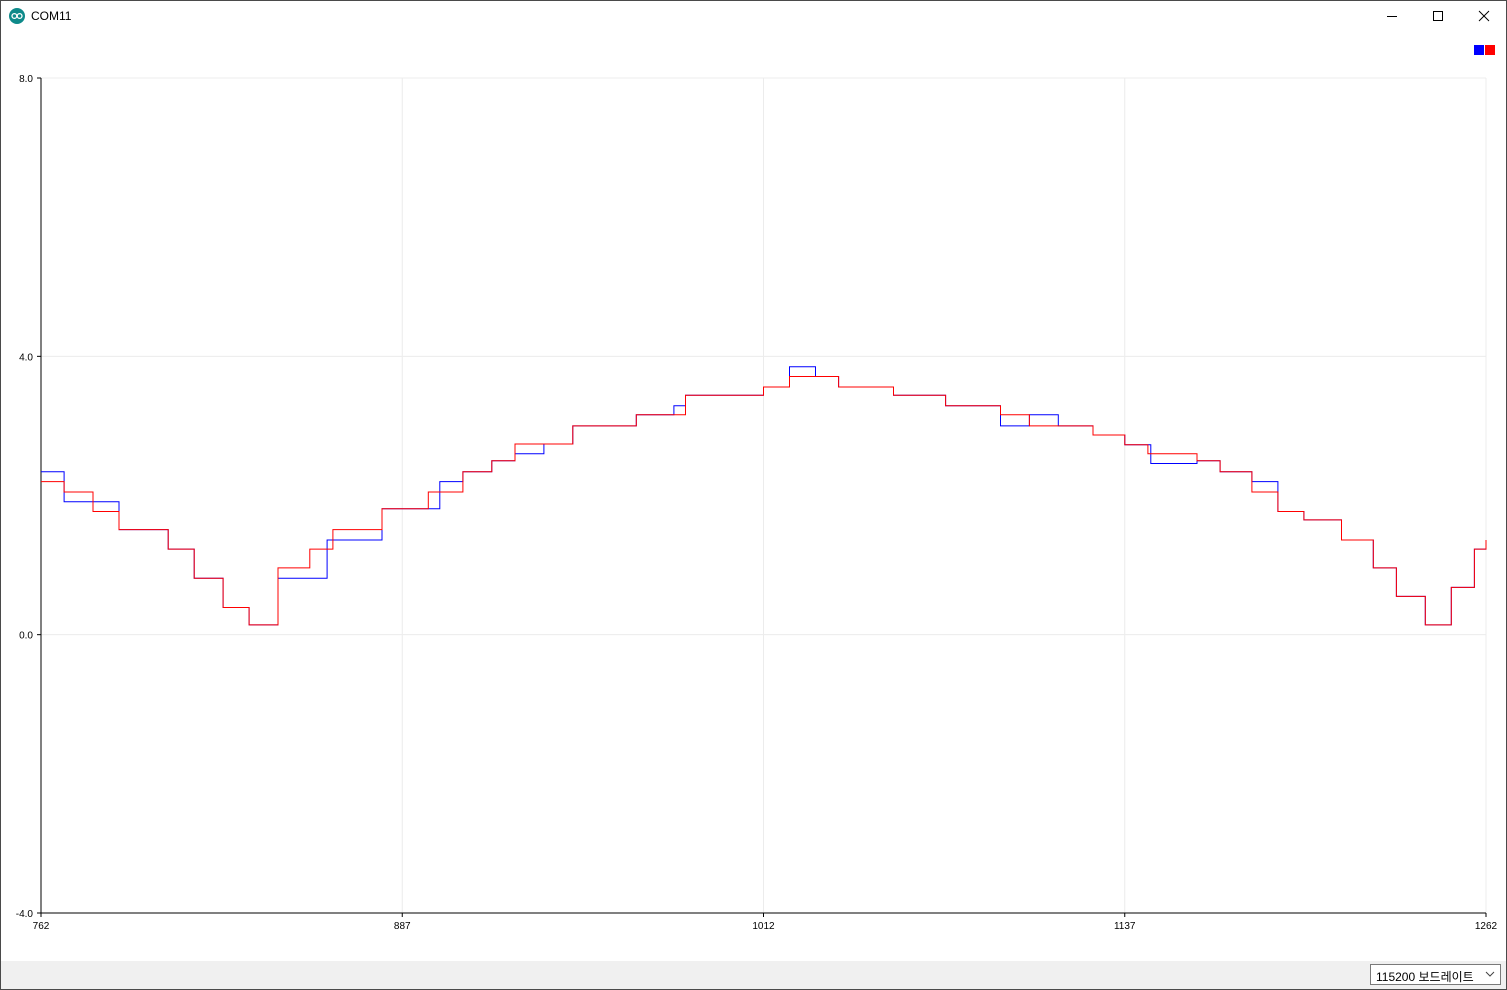 This screenshot has height=990, width=1507. I want to click on x-tick-label: 887, so click(402, 926).